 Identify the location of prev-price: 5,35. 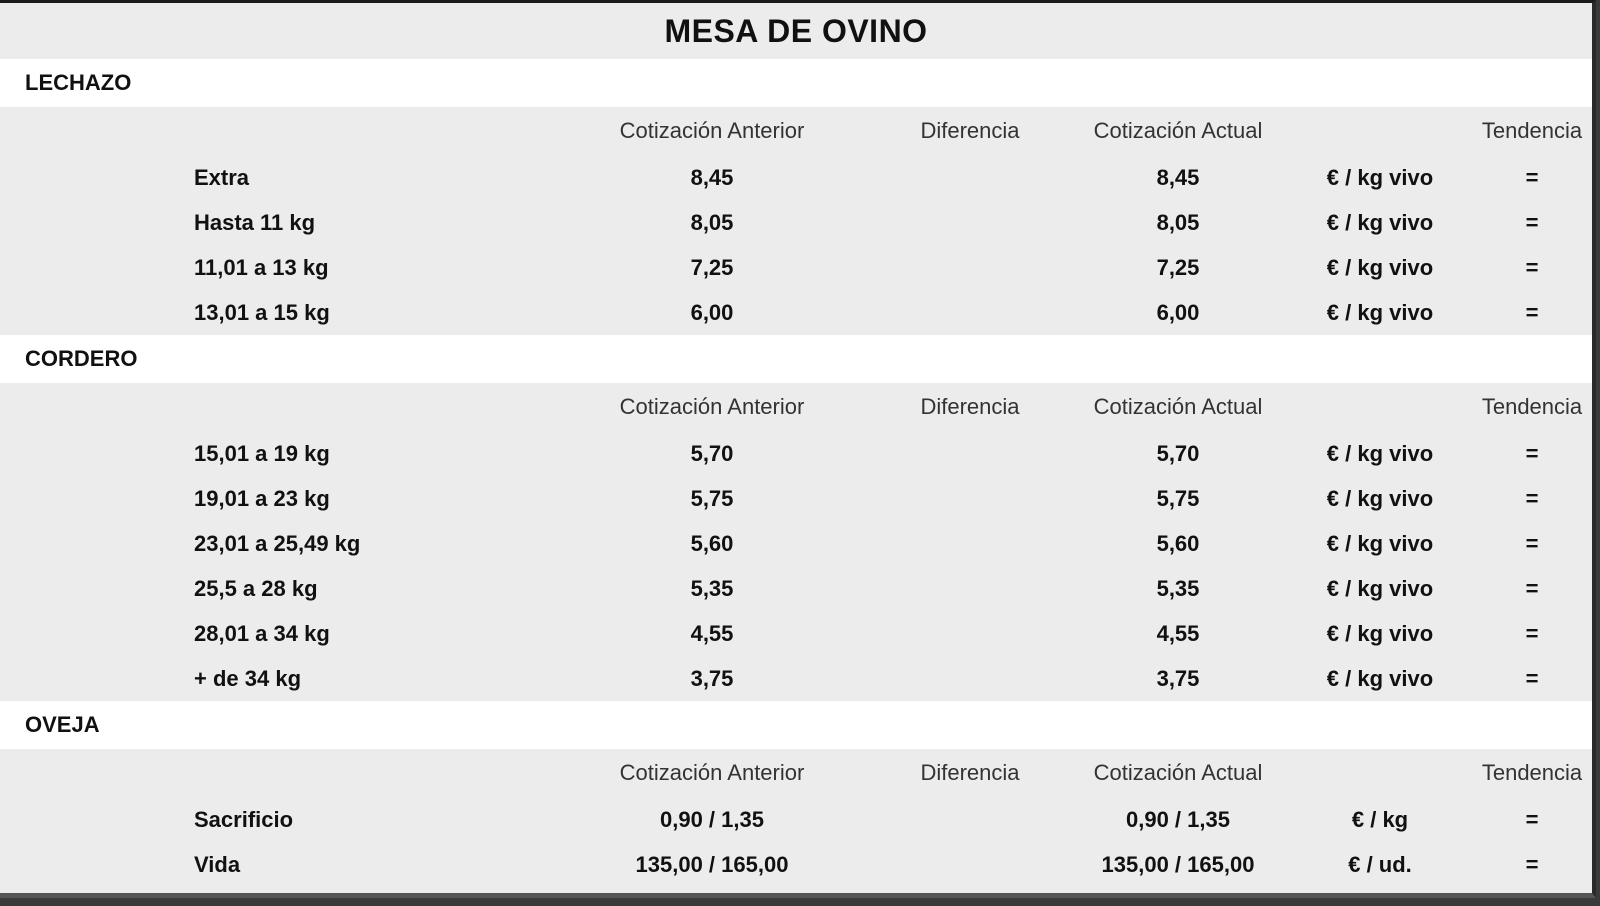
(712, 588).